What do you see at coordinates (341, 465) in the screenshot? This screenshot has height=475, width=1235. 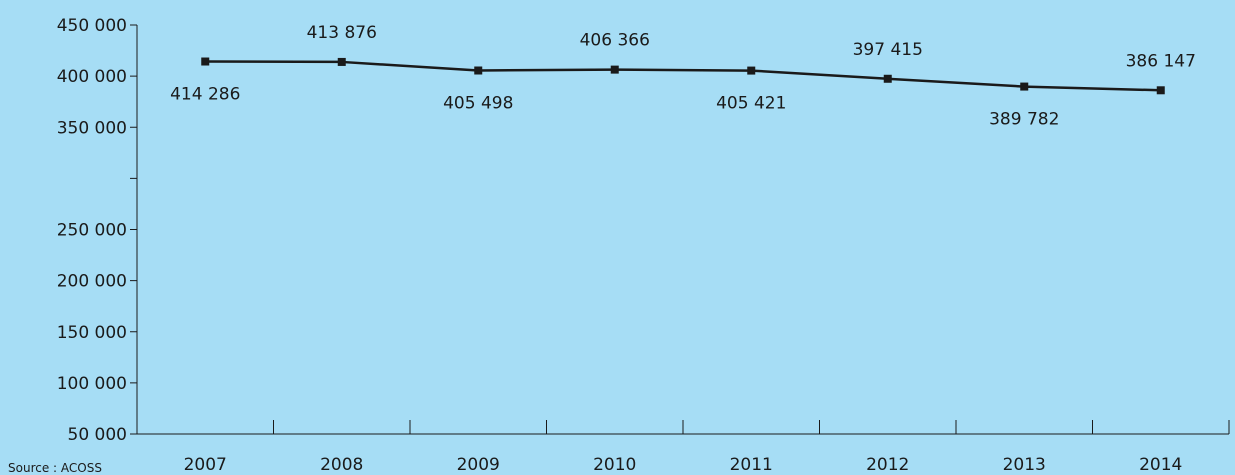 I see `x-tick-label: 2008` at bounding box center [341, 465].